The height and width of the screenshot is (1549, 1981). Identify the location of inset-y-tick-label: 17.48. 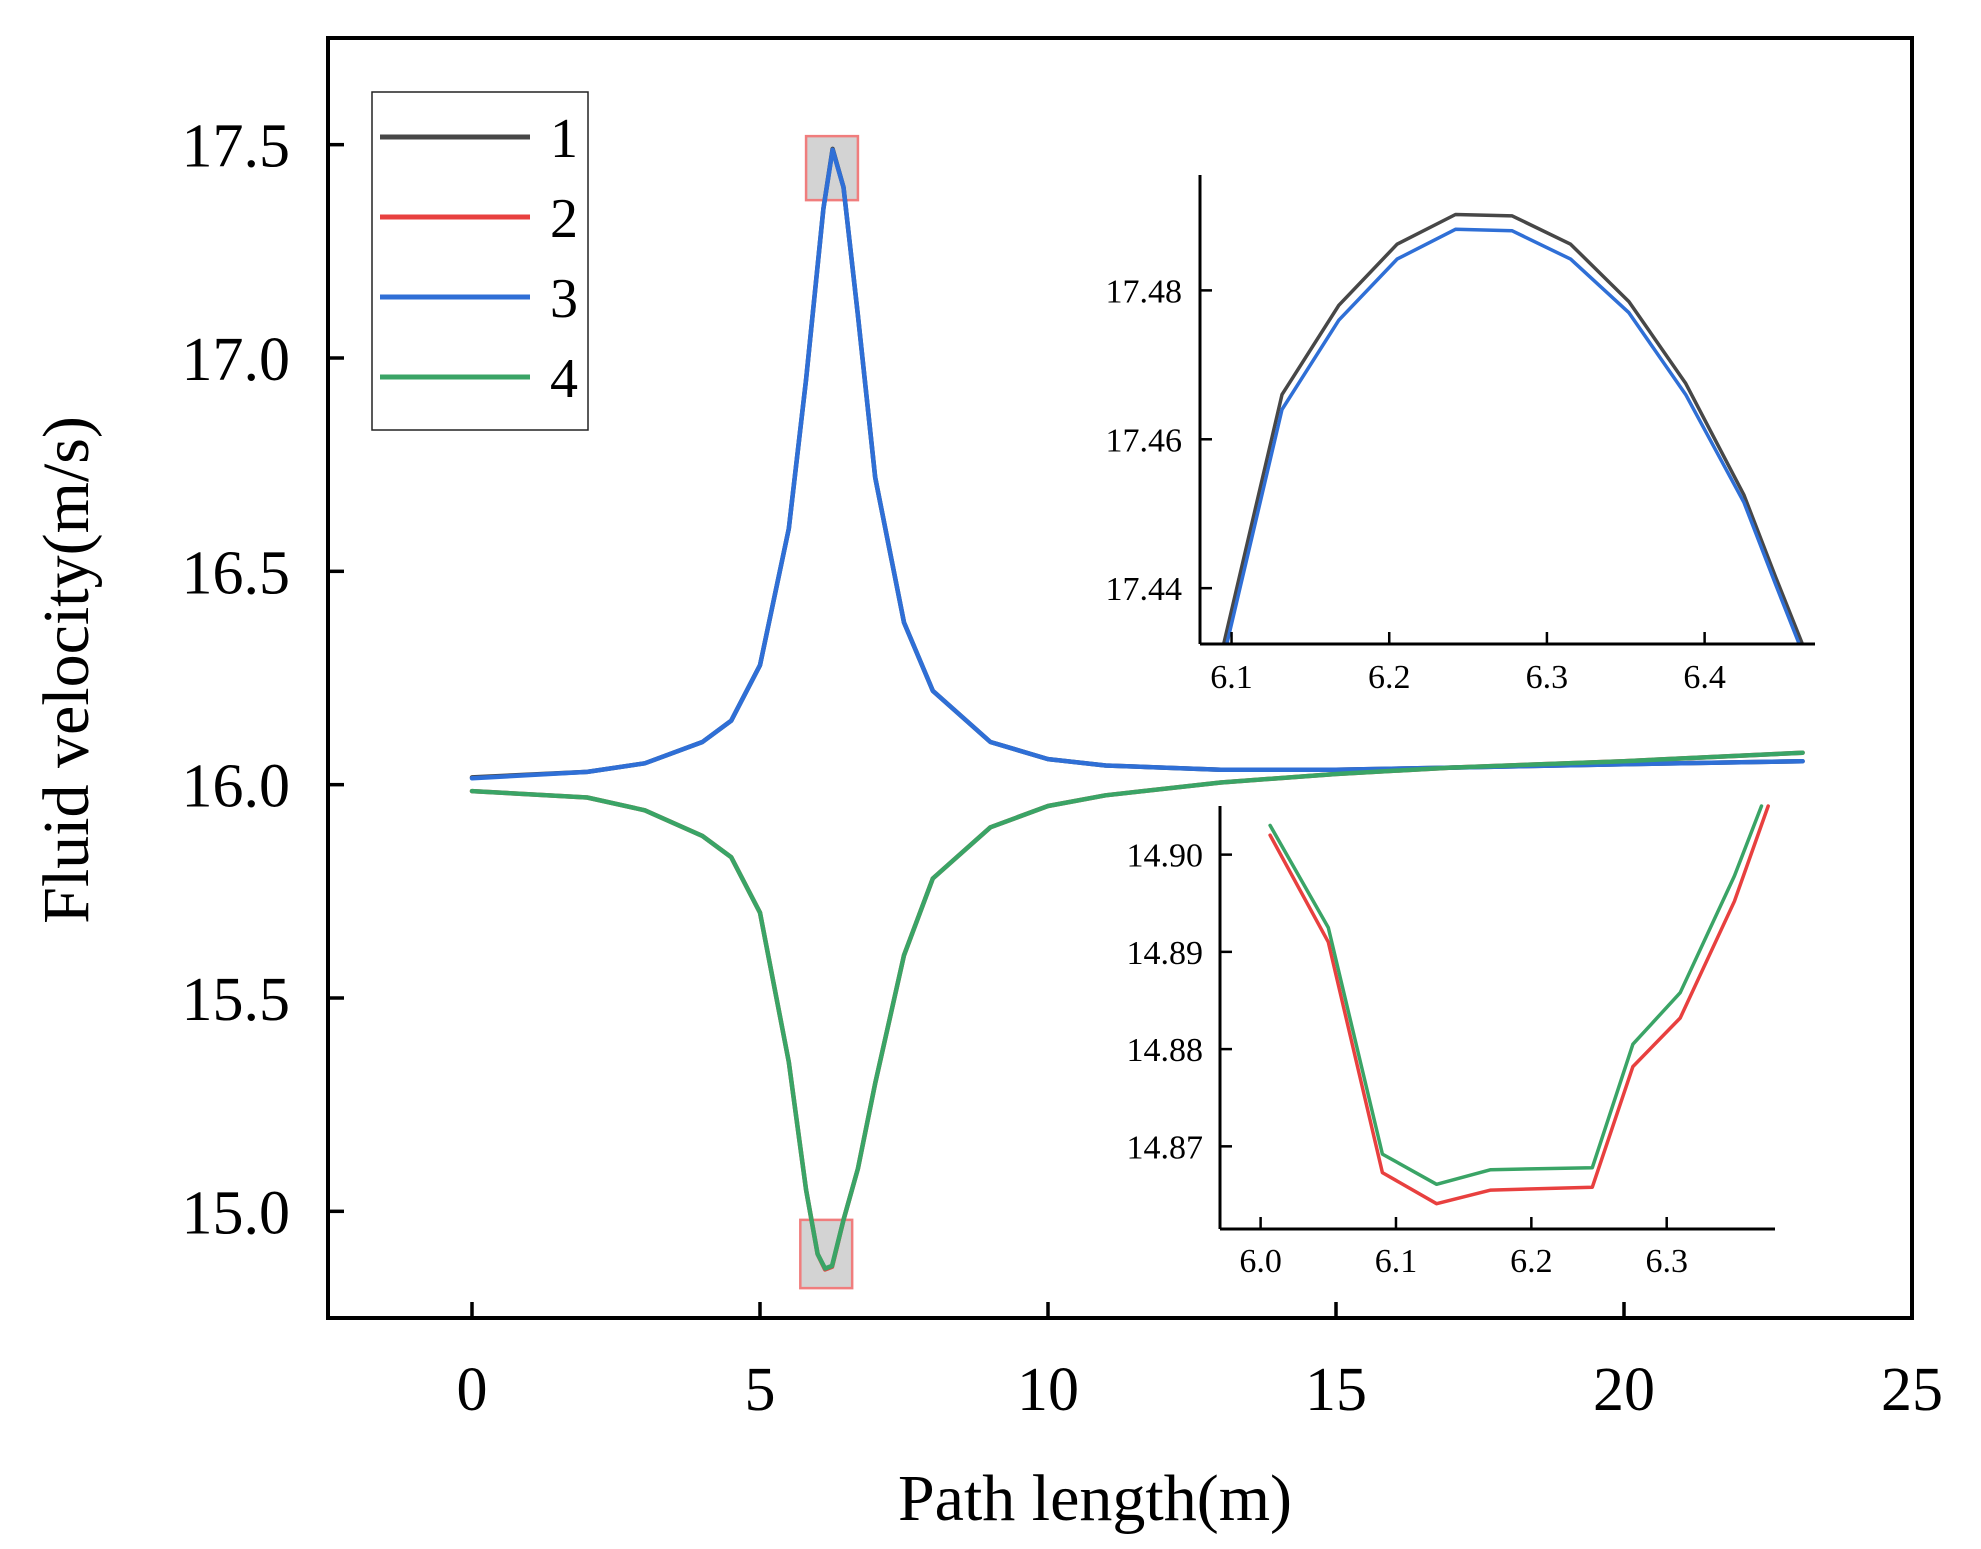
(1144, 291).